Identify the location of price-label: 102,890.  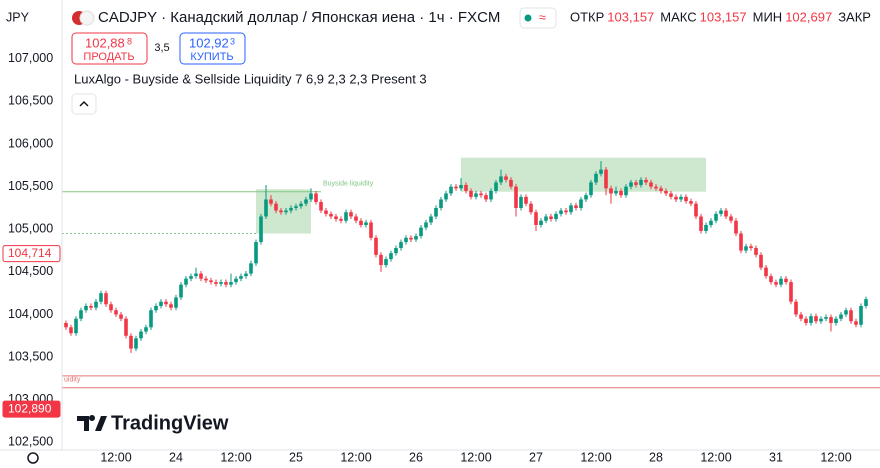
(30, 408).